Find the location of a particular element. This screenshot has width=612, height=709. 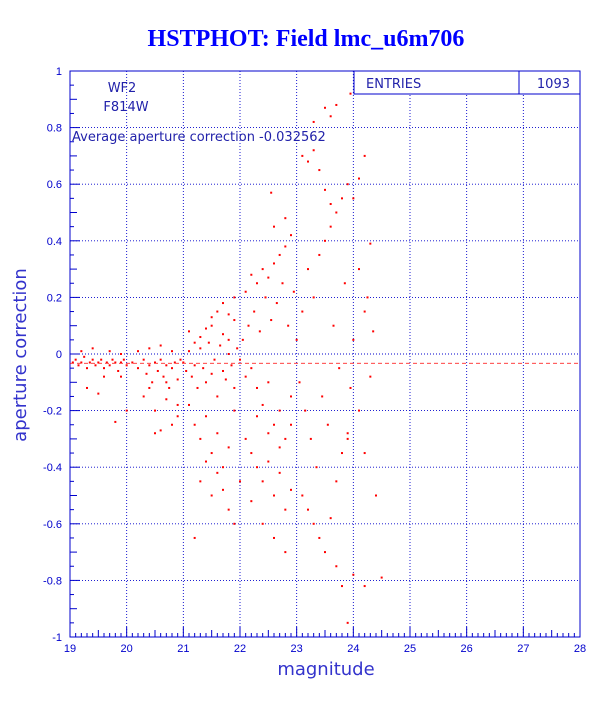

camera-label: WF2 is located at coordinates (122, 88).